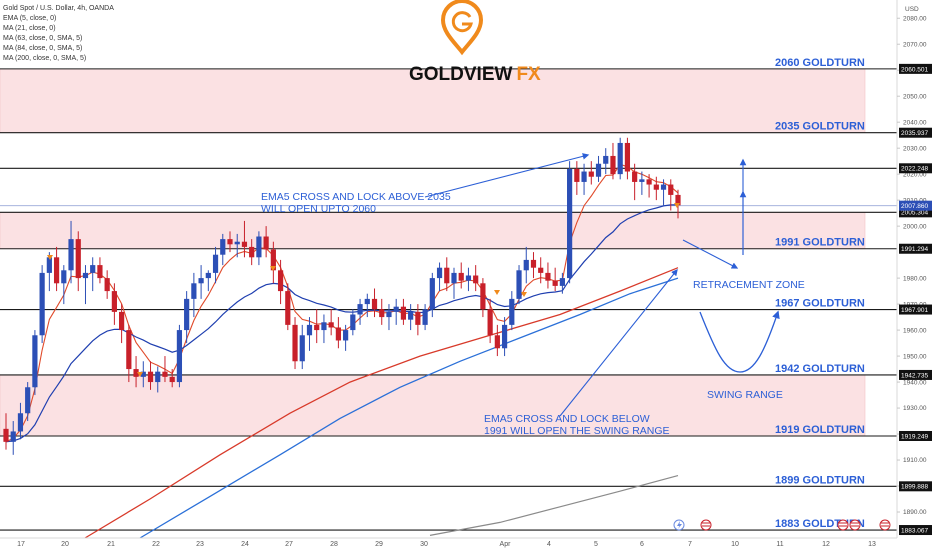 Image resolution: width=932 pixels, height=555 pixels. What do you see at coordinates (549, 544) in the screenshot?
I see `x-tick-label: 4` at bounding box center [549, 544].